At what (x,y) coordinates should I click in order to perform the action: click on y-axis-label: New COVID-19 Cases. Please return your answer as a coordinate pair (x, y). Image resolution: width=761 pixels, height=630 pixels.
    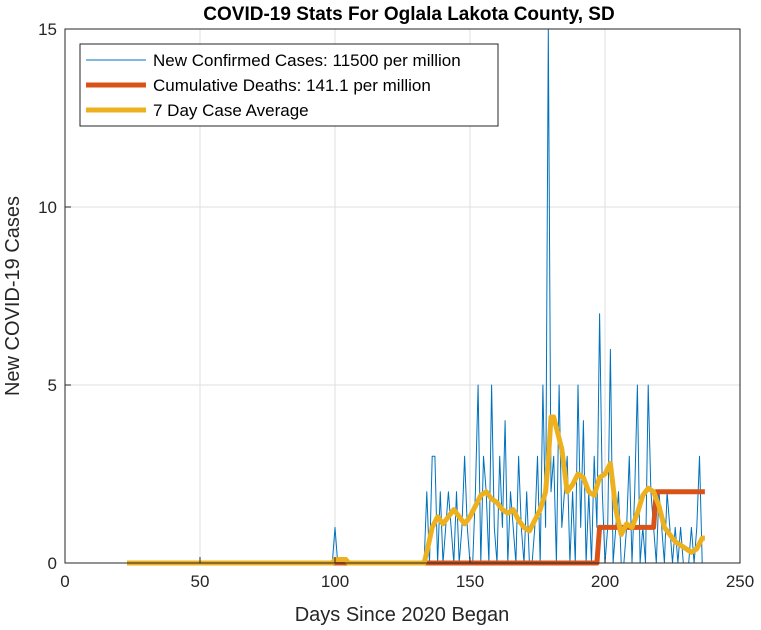
    Looking at the image, I should click on (13, 296).